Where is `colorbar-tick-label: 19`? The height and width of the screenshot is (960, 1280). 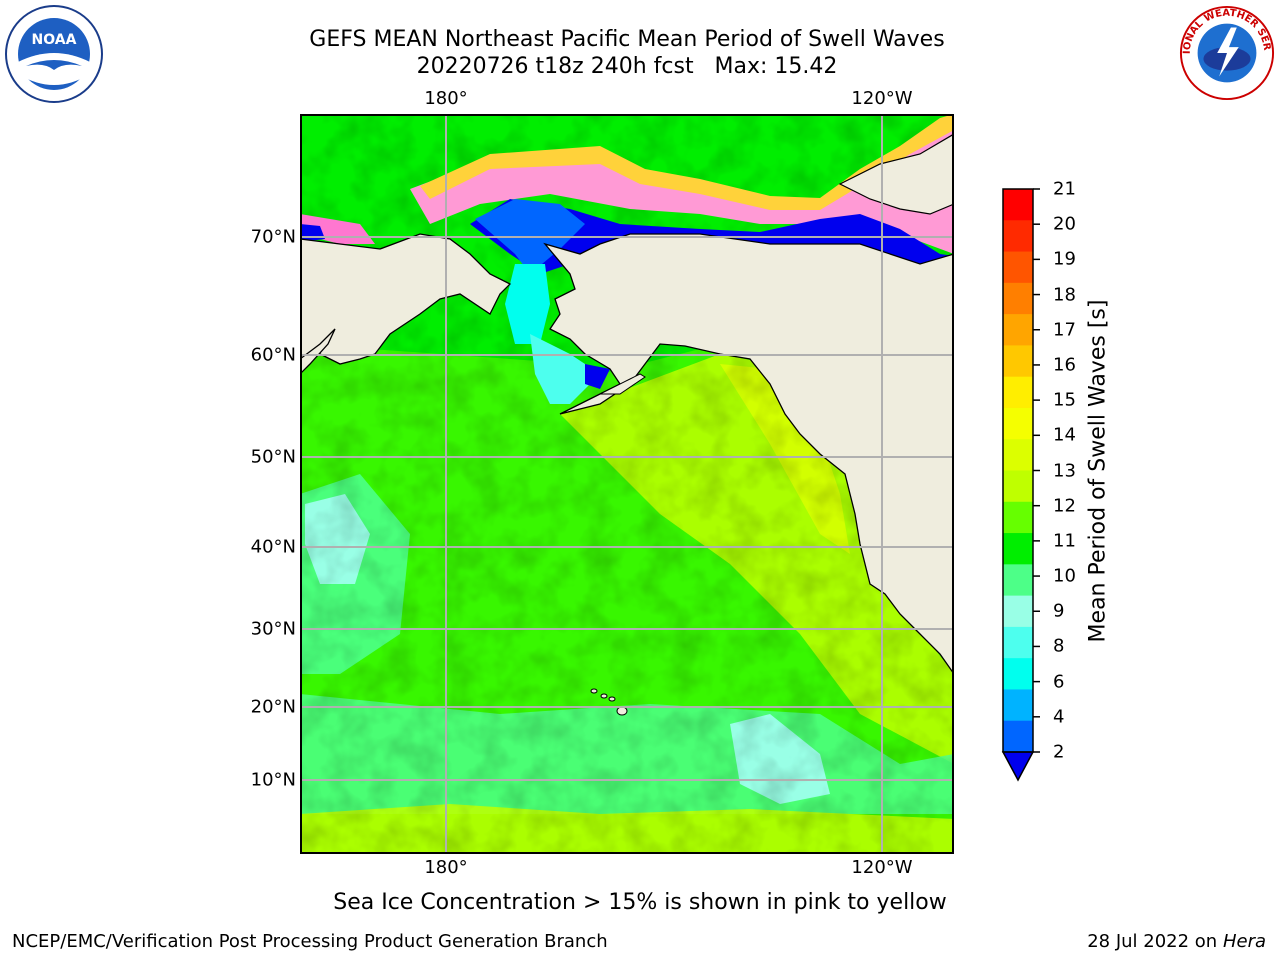 colorbar-tick-label: 19 is located at coordinates (1064, 259).